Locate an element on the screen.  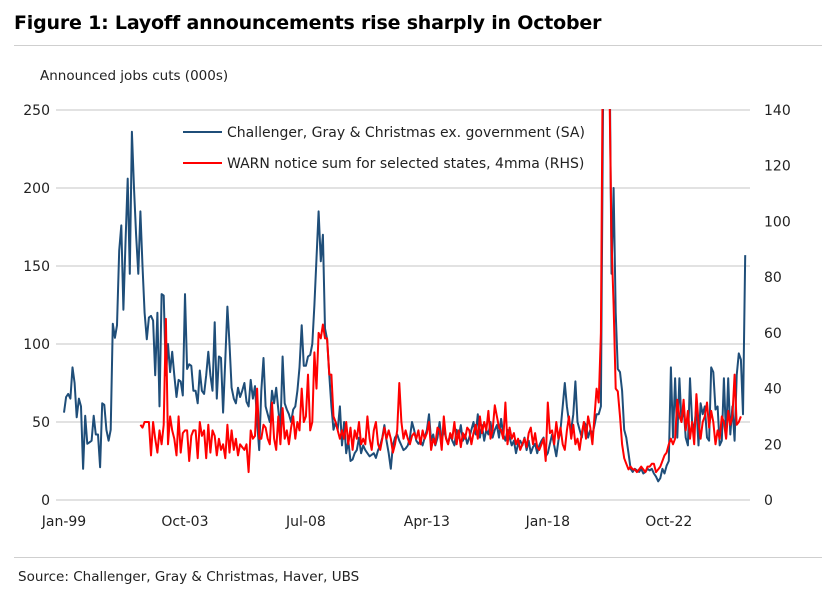
y-right-tick-label: 140 is located at coordinates (777, 111).